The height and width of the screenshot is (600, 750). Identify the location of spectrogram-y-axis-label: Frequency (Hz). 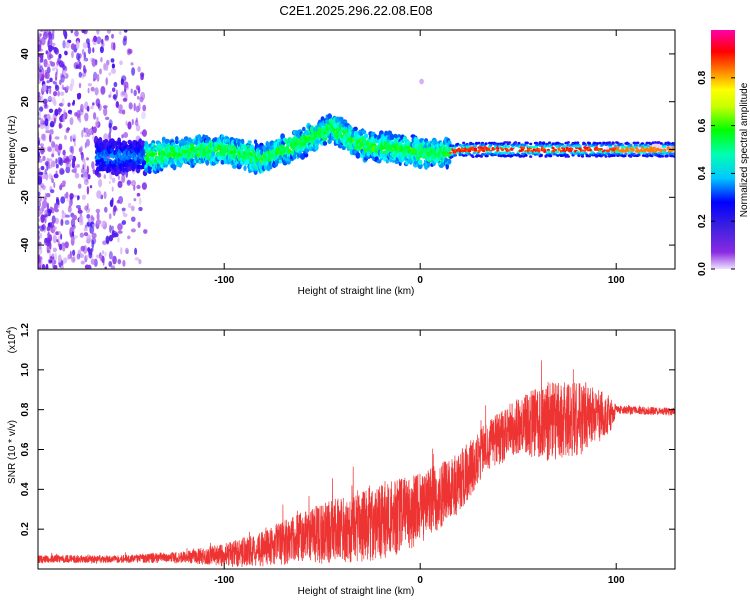
(12, 150).